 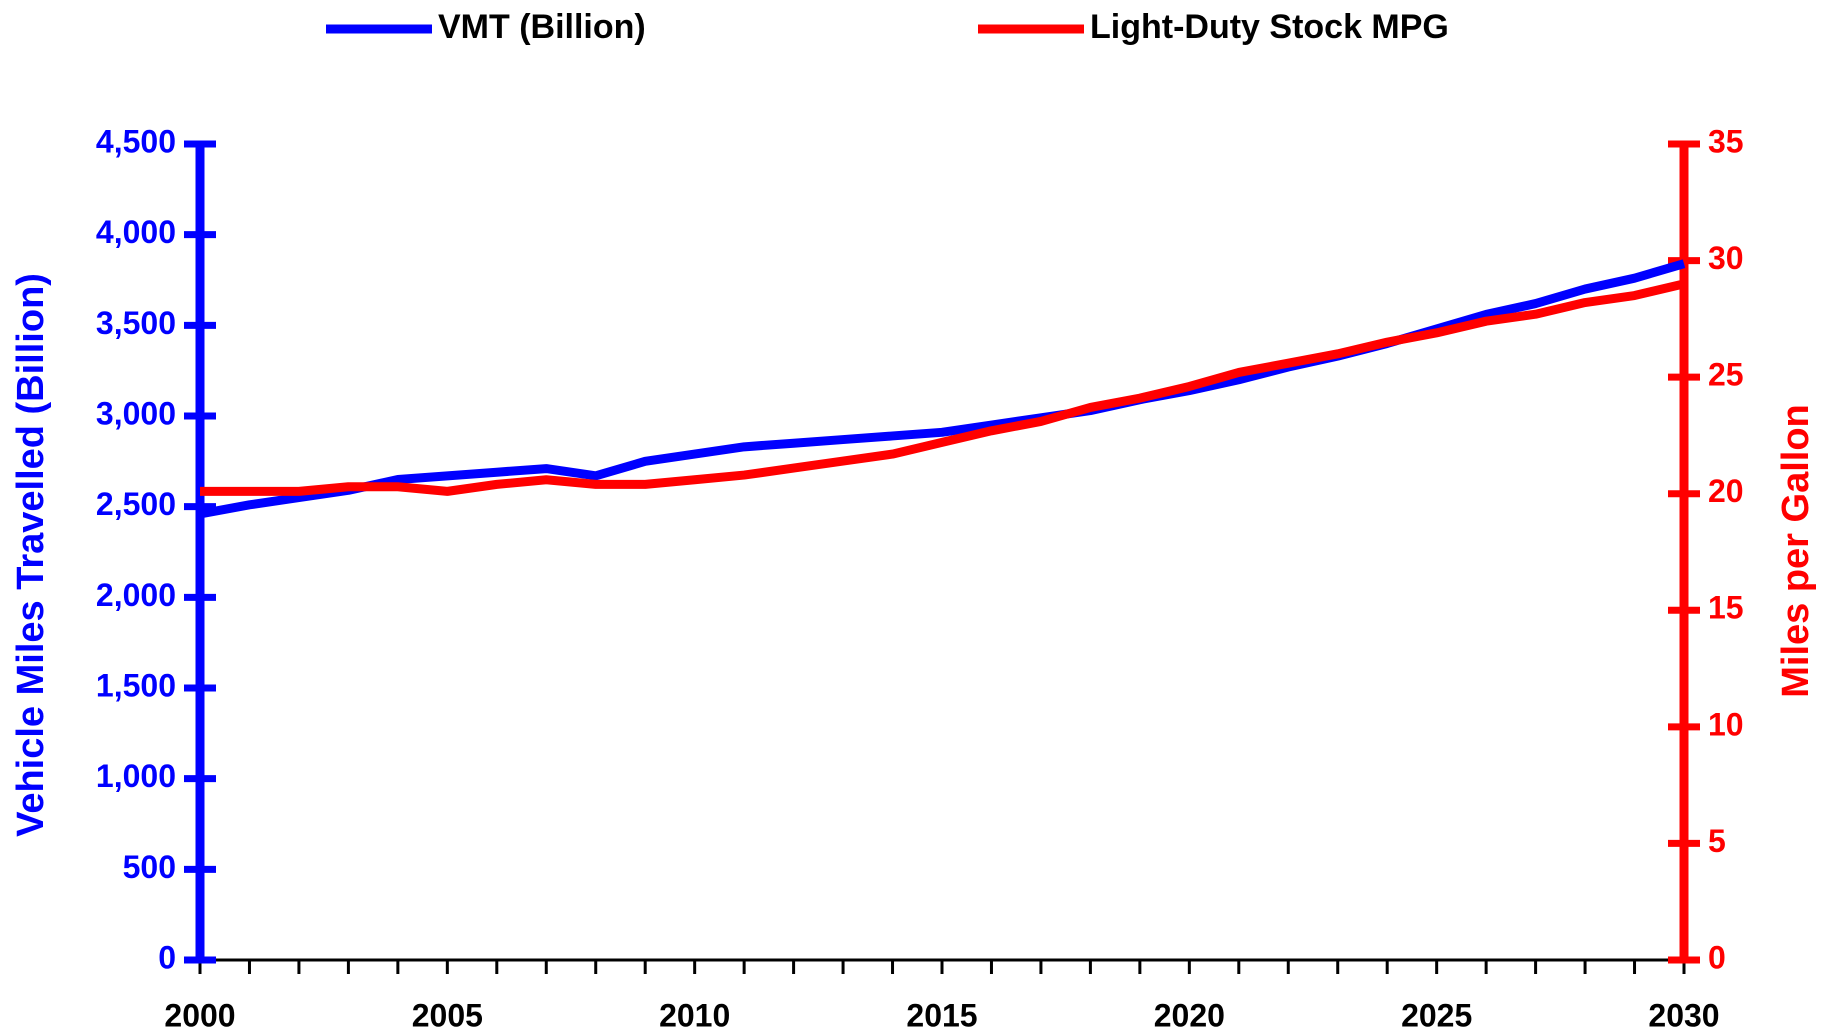 I want to click on x-tick-label: 2000, so click(x=199, y=1015).